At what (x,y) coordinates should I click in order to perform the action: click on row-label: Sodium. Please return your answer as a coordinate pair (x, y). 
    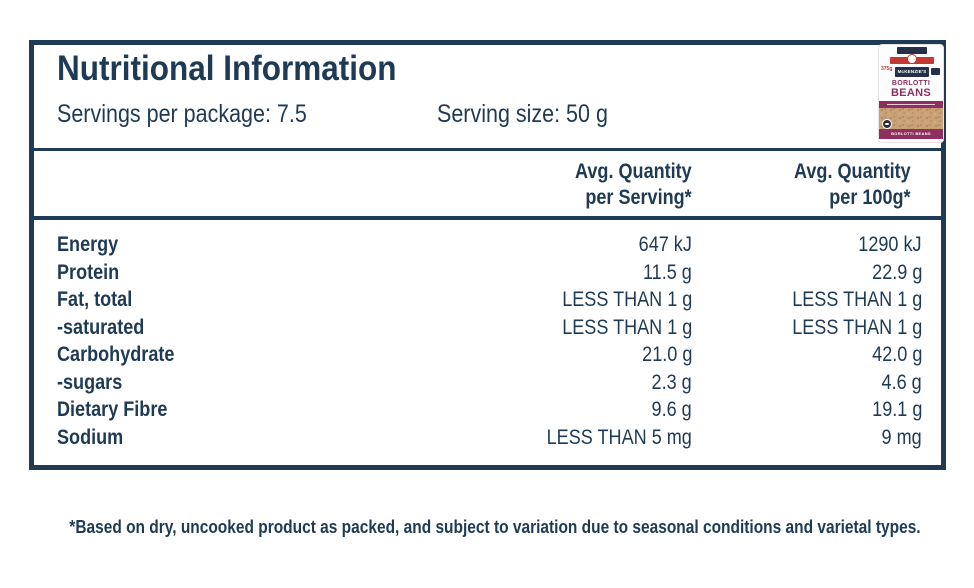
    Looking at the image, I should click on (90, 437).